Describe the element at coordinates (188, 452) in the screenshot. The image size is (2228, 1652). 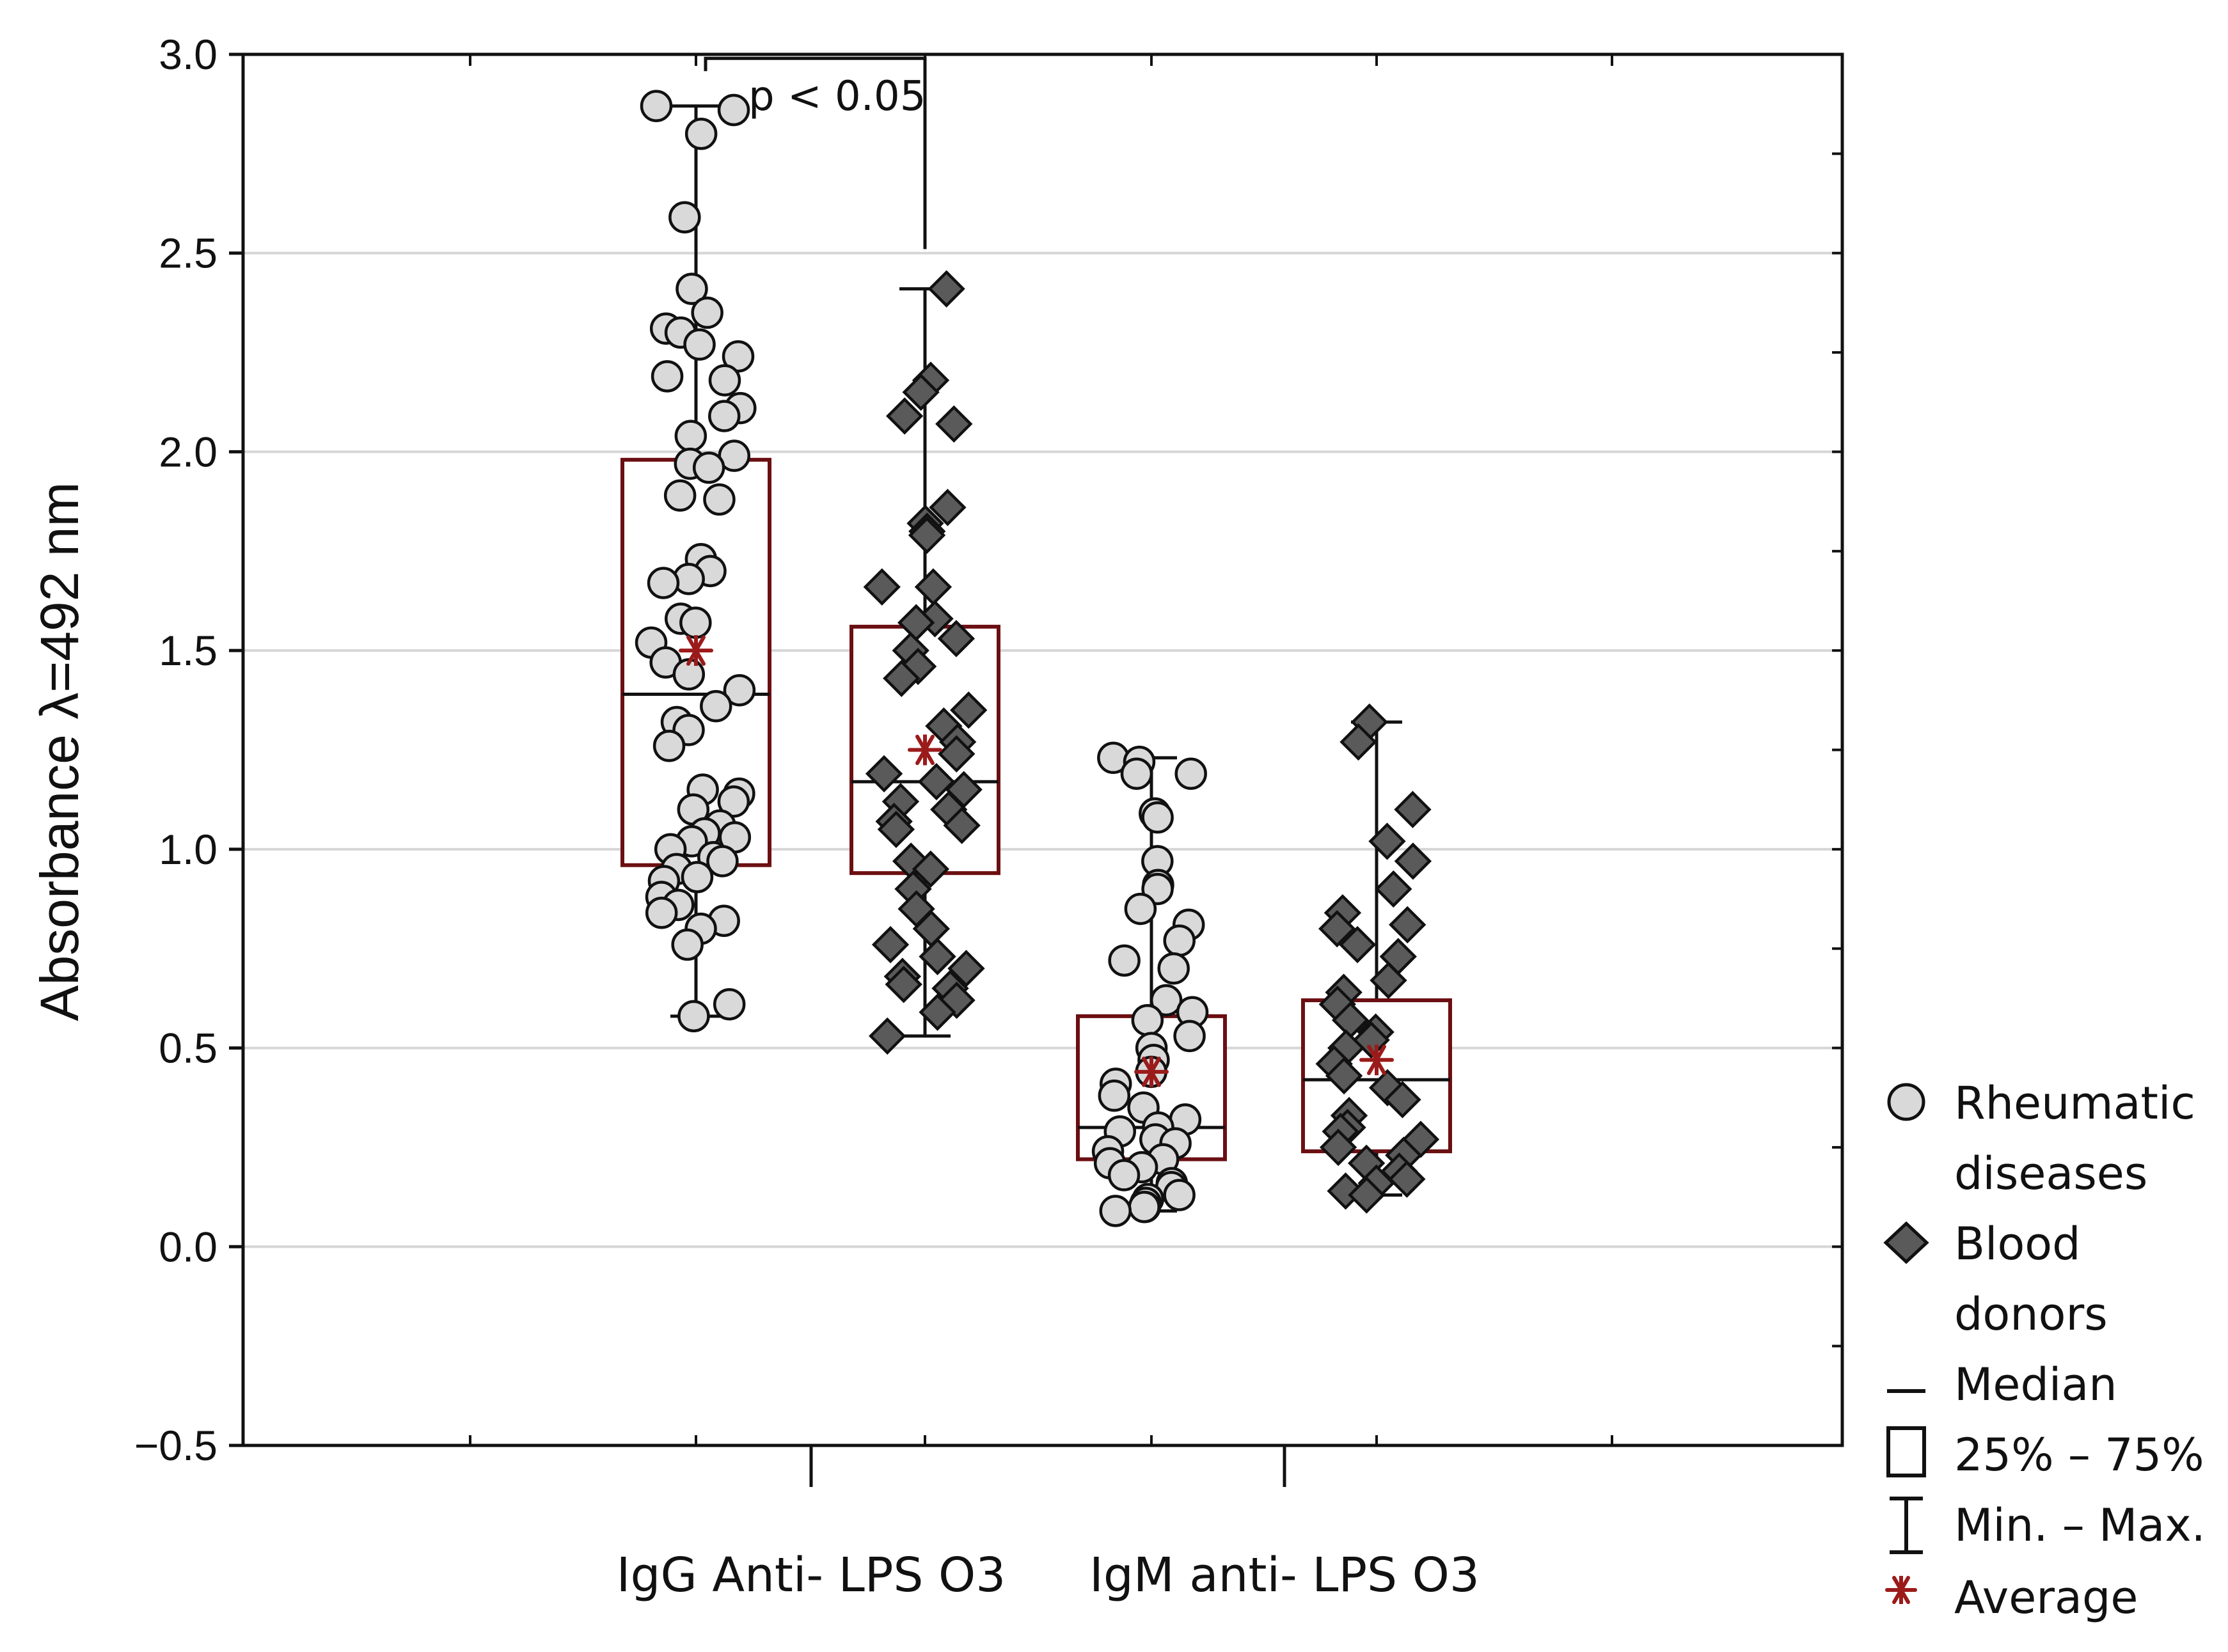
I see `y-tick-label: 2.0` at that location.